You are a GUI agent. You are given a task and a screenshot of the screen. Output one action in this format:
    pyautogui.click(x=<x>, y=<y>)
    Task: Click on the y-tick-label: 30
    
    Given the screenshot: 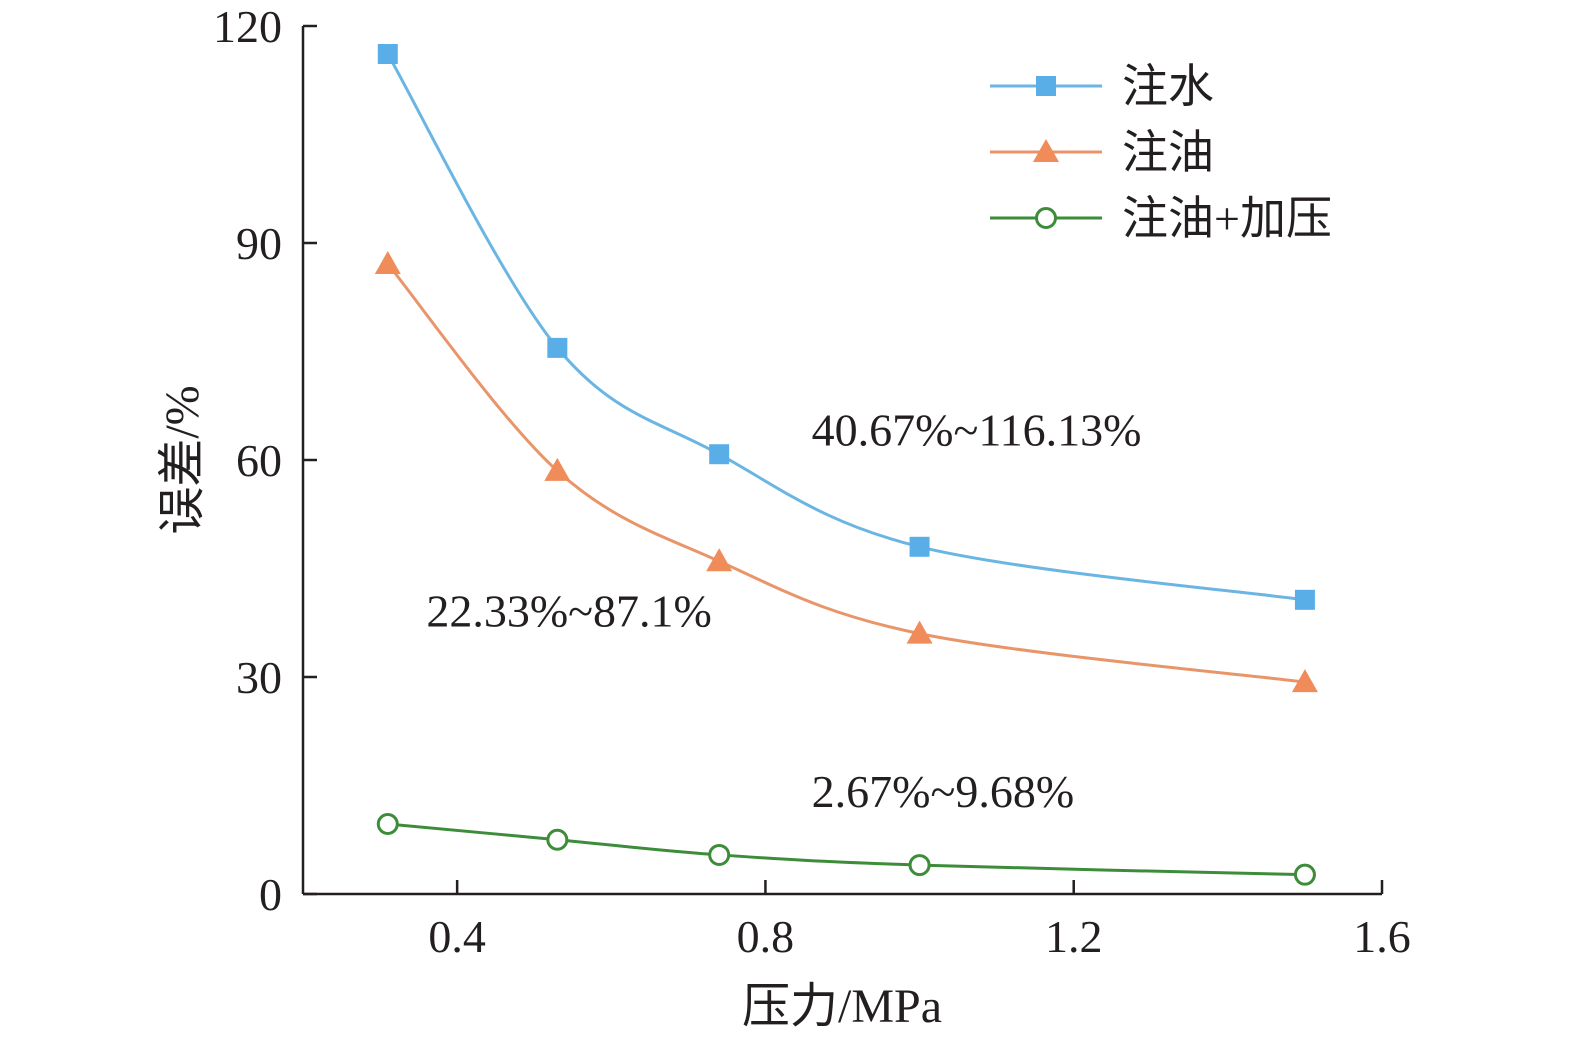 What is the action you would take?
    pyautogui.click(x=259, y=677)
    